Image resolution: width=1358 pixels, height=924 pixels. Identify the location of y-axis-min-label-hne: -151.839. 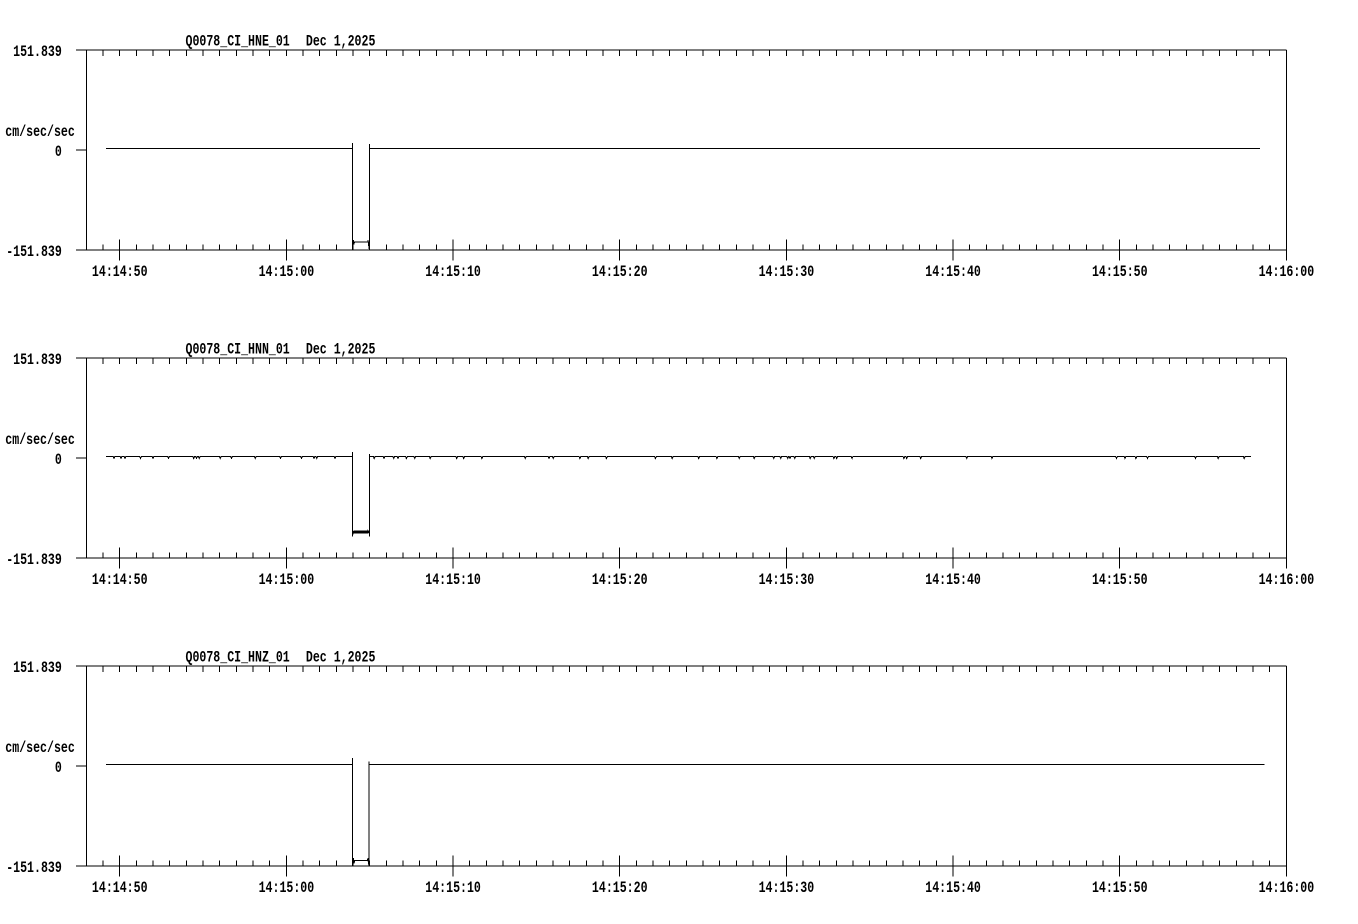
(34, 252).